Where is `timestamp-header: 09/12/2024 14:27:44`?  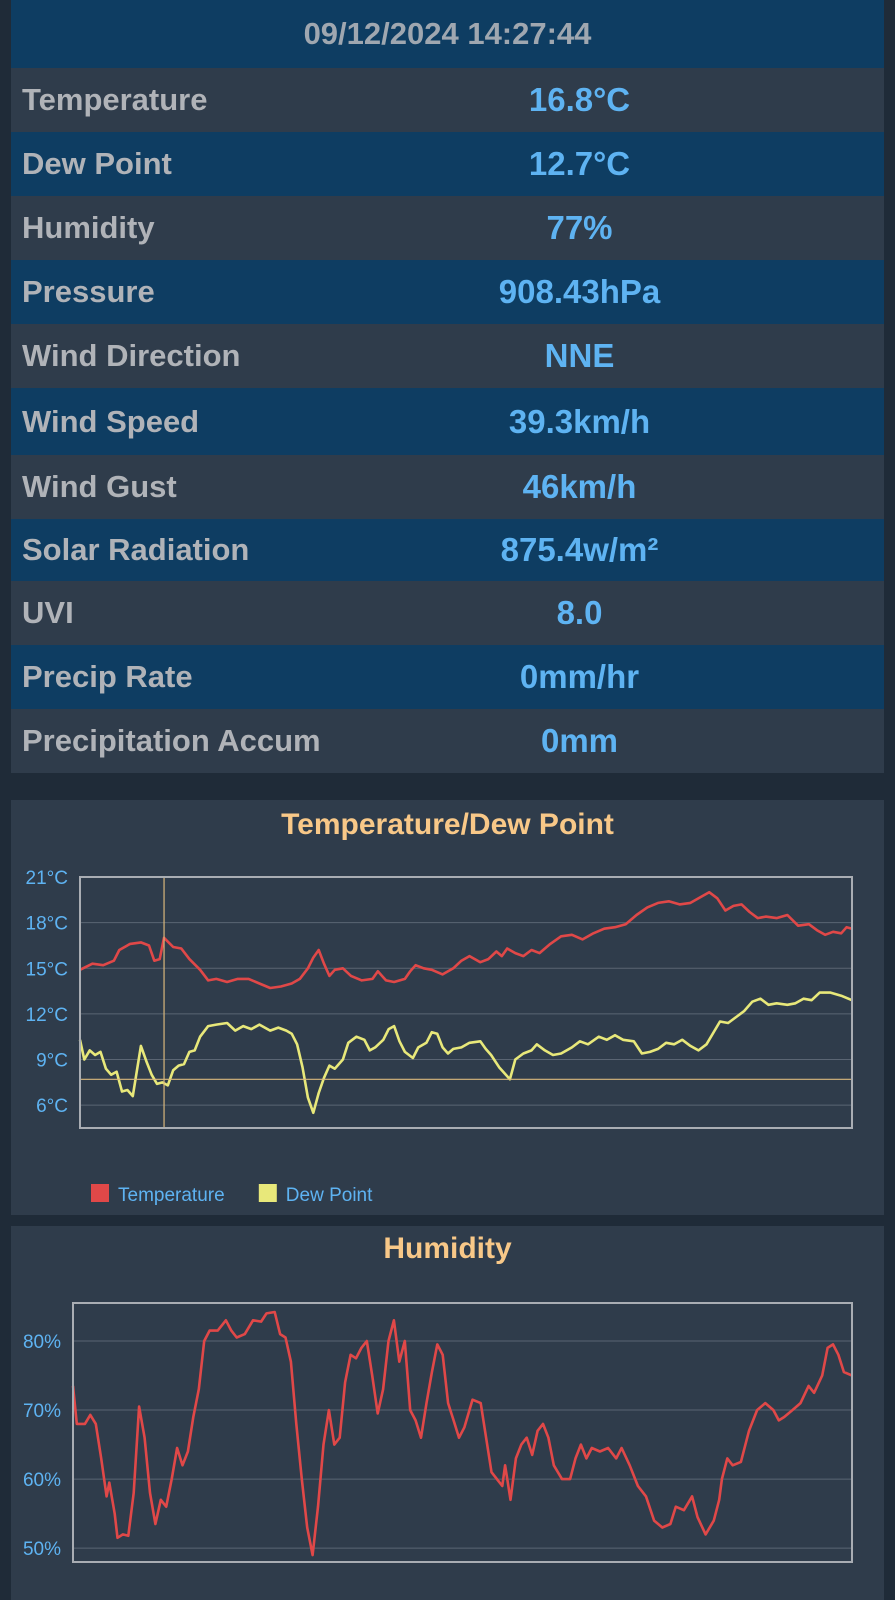 timestamp-header: 09/12/2024 14:27:44 is located at coordinates (447, 34).